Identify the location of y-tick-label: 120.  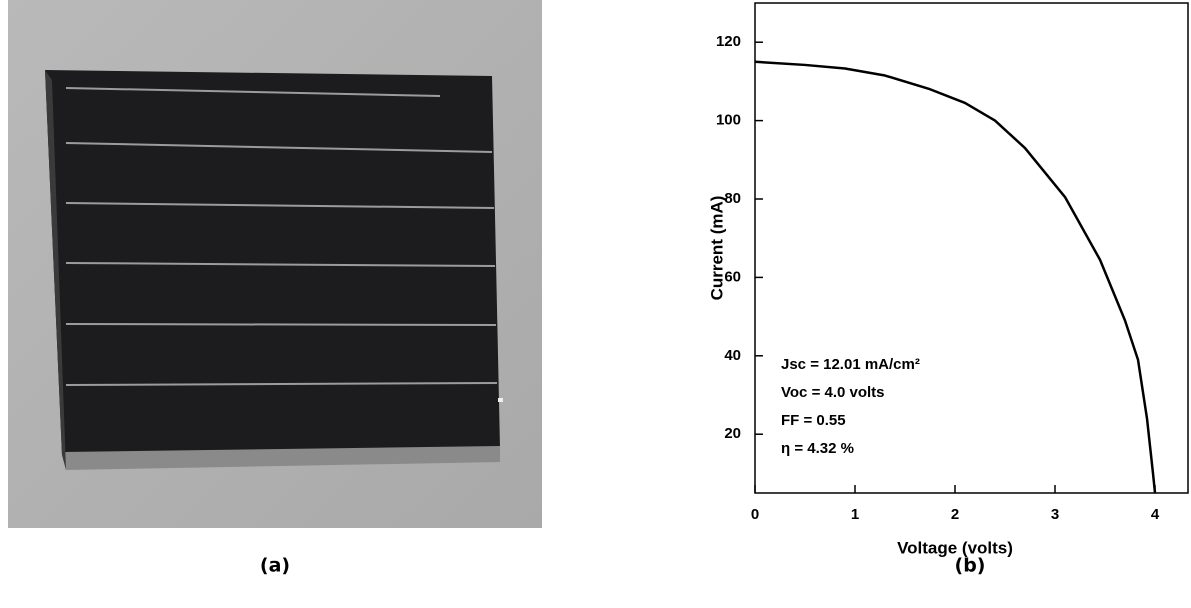
(728, 41).